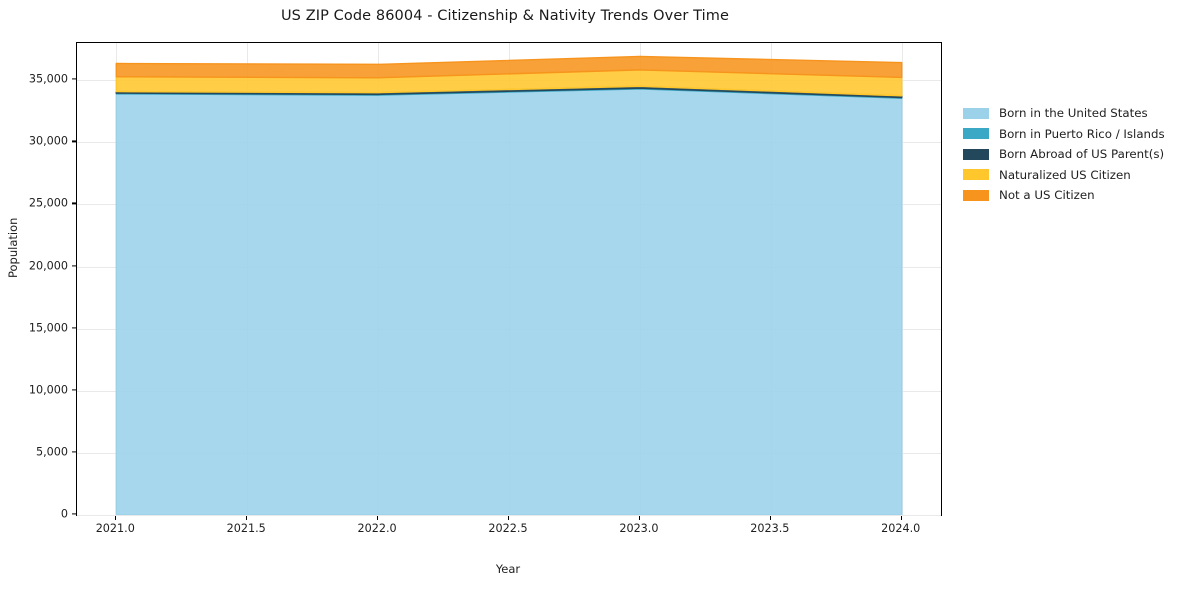 The height and width of the screenshot is (590, 1189). What do you see at coordinates (48, 79) in the screenshot?
I see `y-axis-tick-label: 35,000` at bounding box center [48, 79].